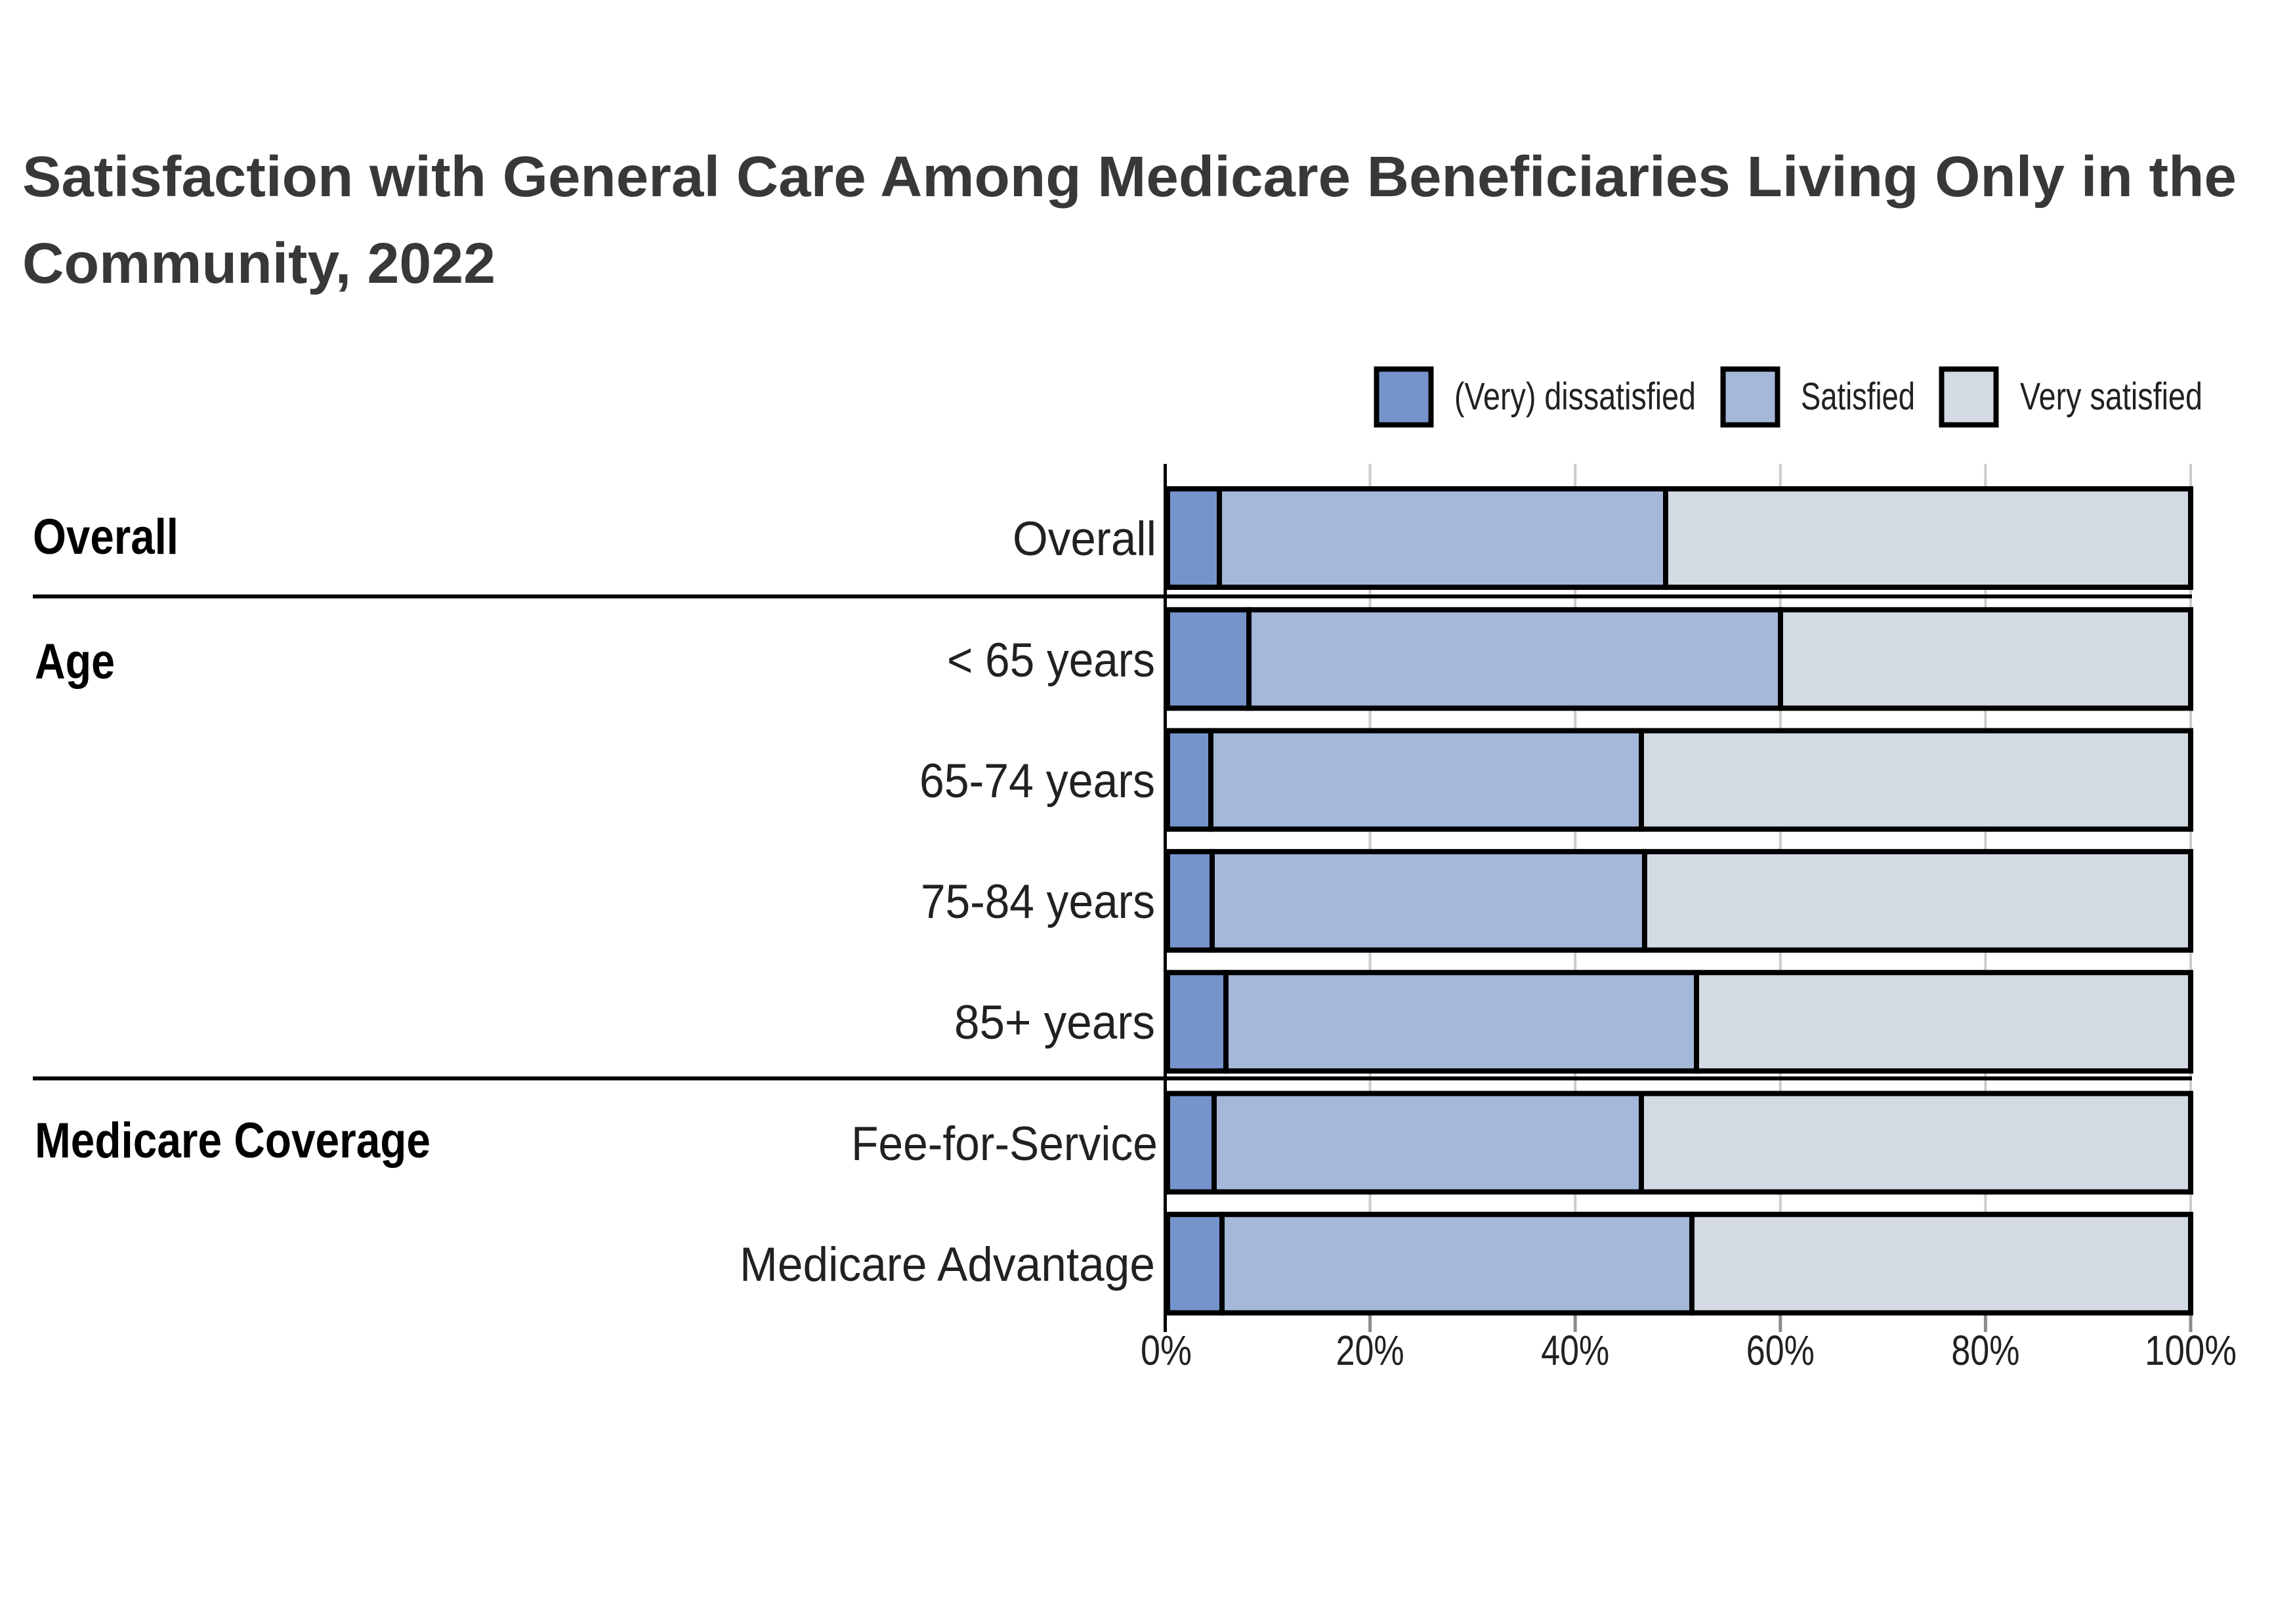 The height and width of the screenshot is (1624, 2274). Describe the element at coordinates (1780, 1350) in the screenshot. I see `svg-text: 60%` at that location.